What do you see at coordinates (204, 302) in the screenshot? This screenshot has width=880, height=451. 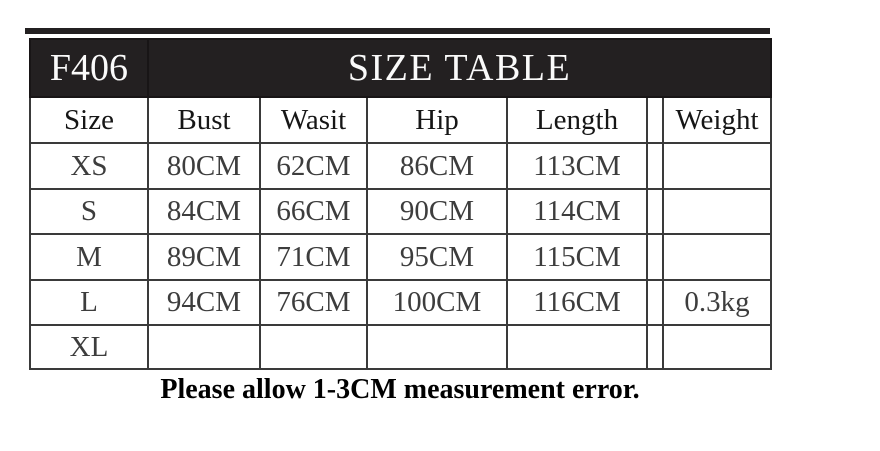 I see `bust-cell: 94CM` at bounding box center [204, 302].